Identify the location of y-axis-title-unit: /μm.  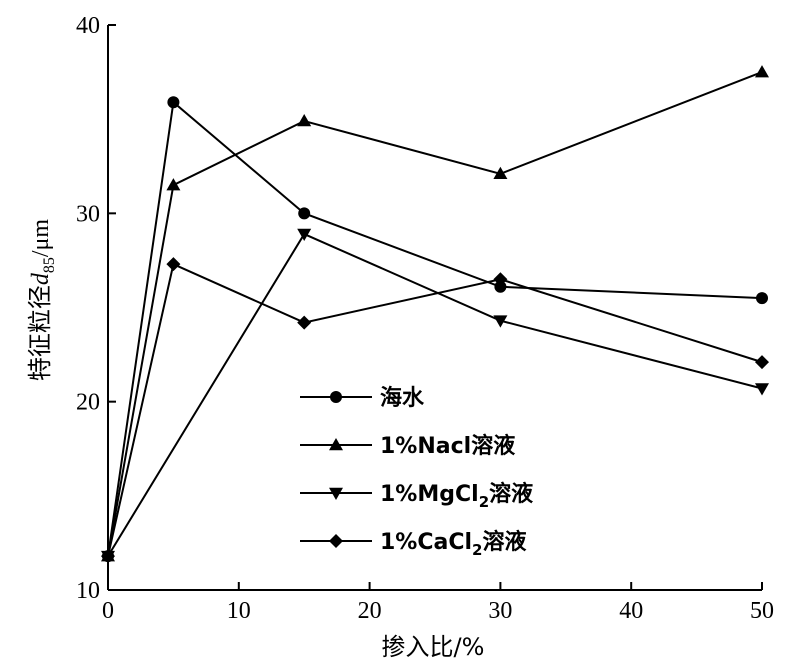
(41, 238).